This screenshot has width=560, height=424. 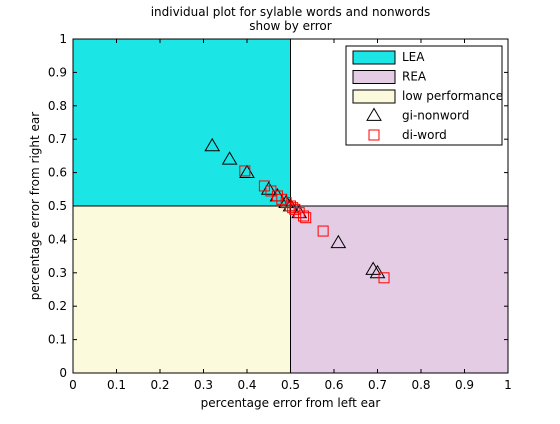 What do you see at coordinates (374, 114) in the screenshot?
I see `legend-marker-gi-nonword` at bounding box center [374, 114].